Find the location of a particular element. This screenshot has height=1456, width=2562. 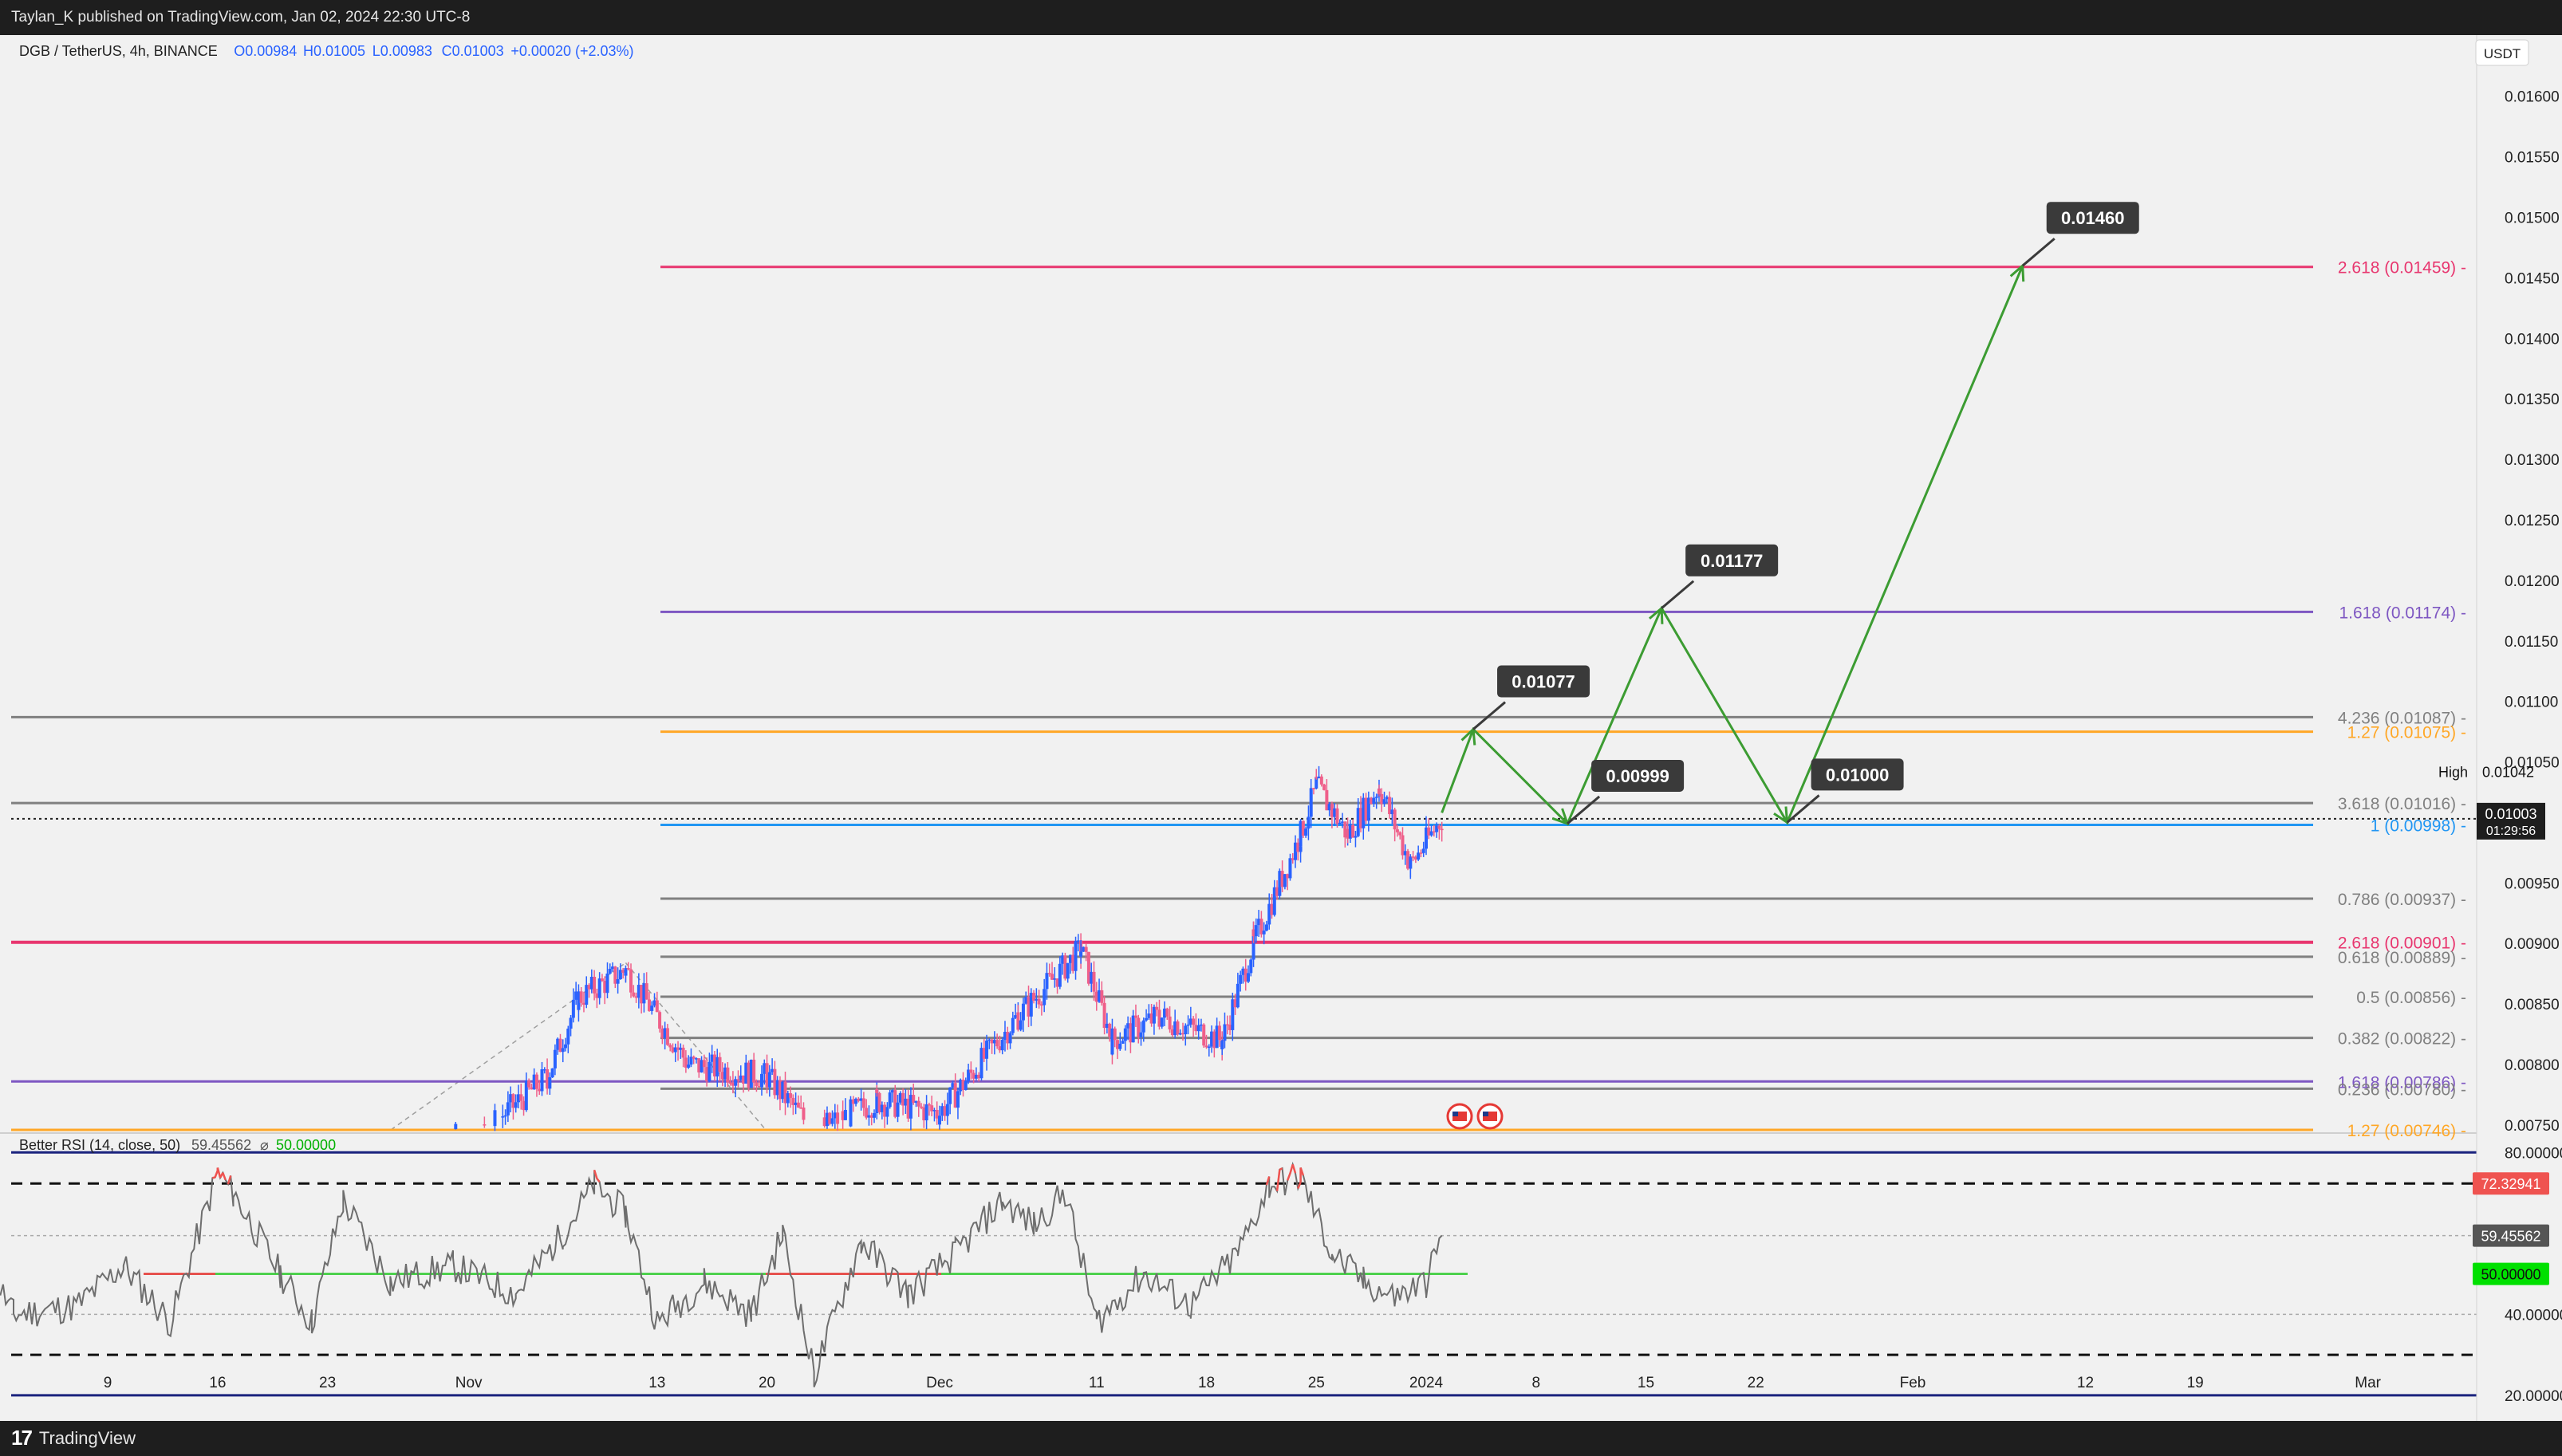

fib-level-label: 0.786 (0.00937) - is located at coordinates (2402, 900).